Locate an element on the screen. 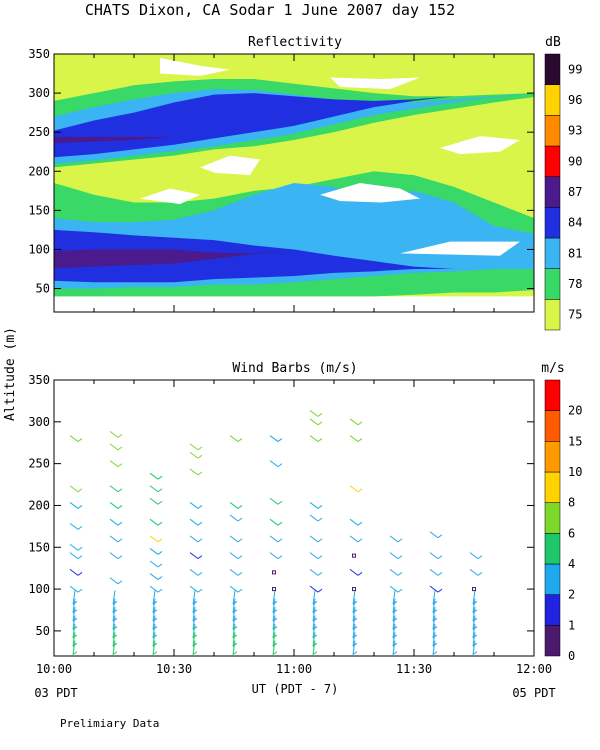 The height and width of the screenshot is (750, 600). colorbar-label-0-ms: 0 is located at coordinates (571, 656).